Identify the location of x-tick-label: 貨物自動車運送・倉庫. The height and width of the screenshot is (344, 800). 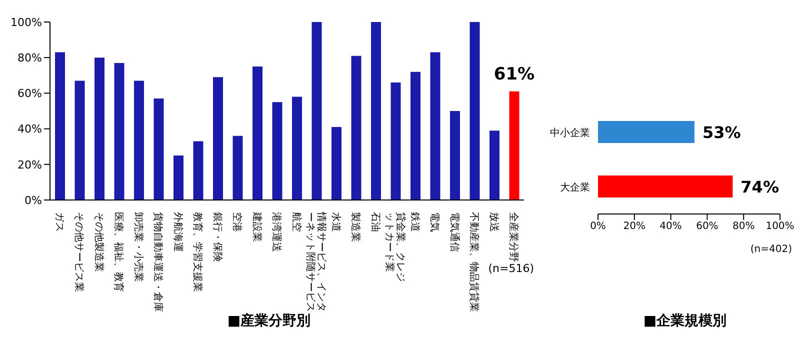
(158, 262).